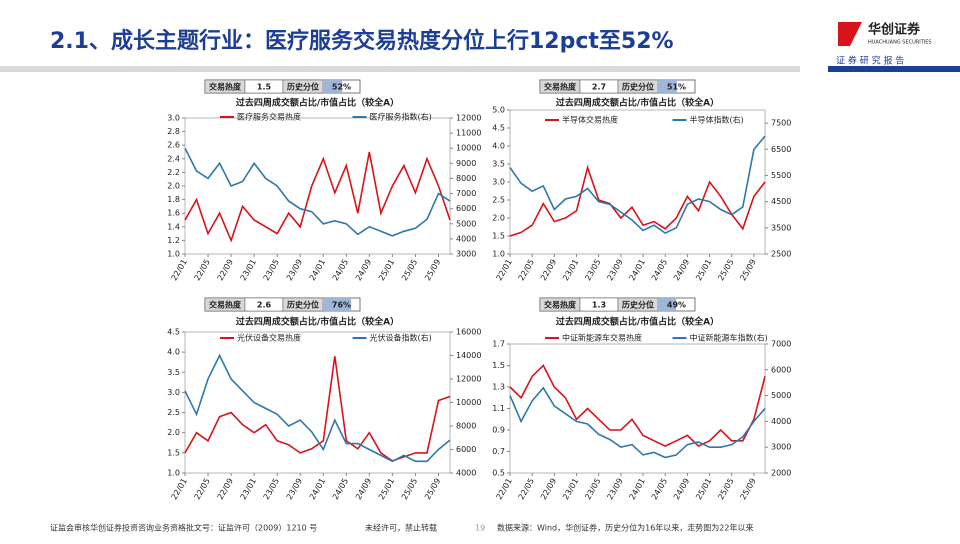  I want to click on y2-tick-label: 6500, so click(781, 149).